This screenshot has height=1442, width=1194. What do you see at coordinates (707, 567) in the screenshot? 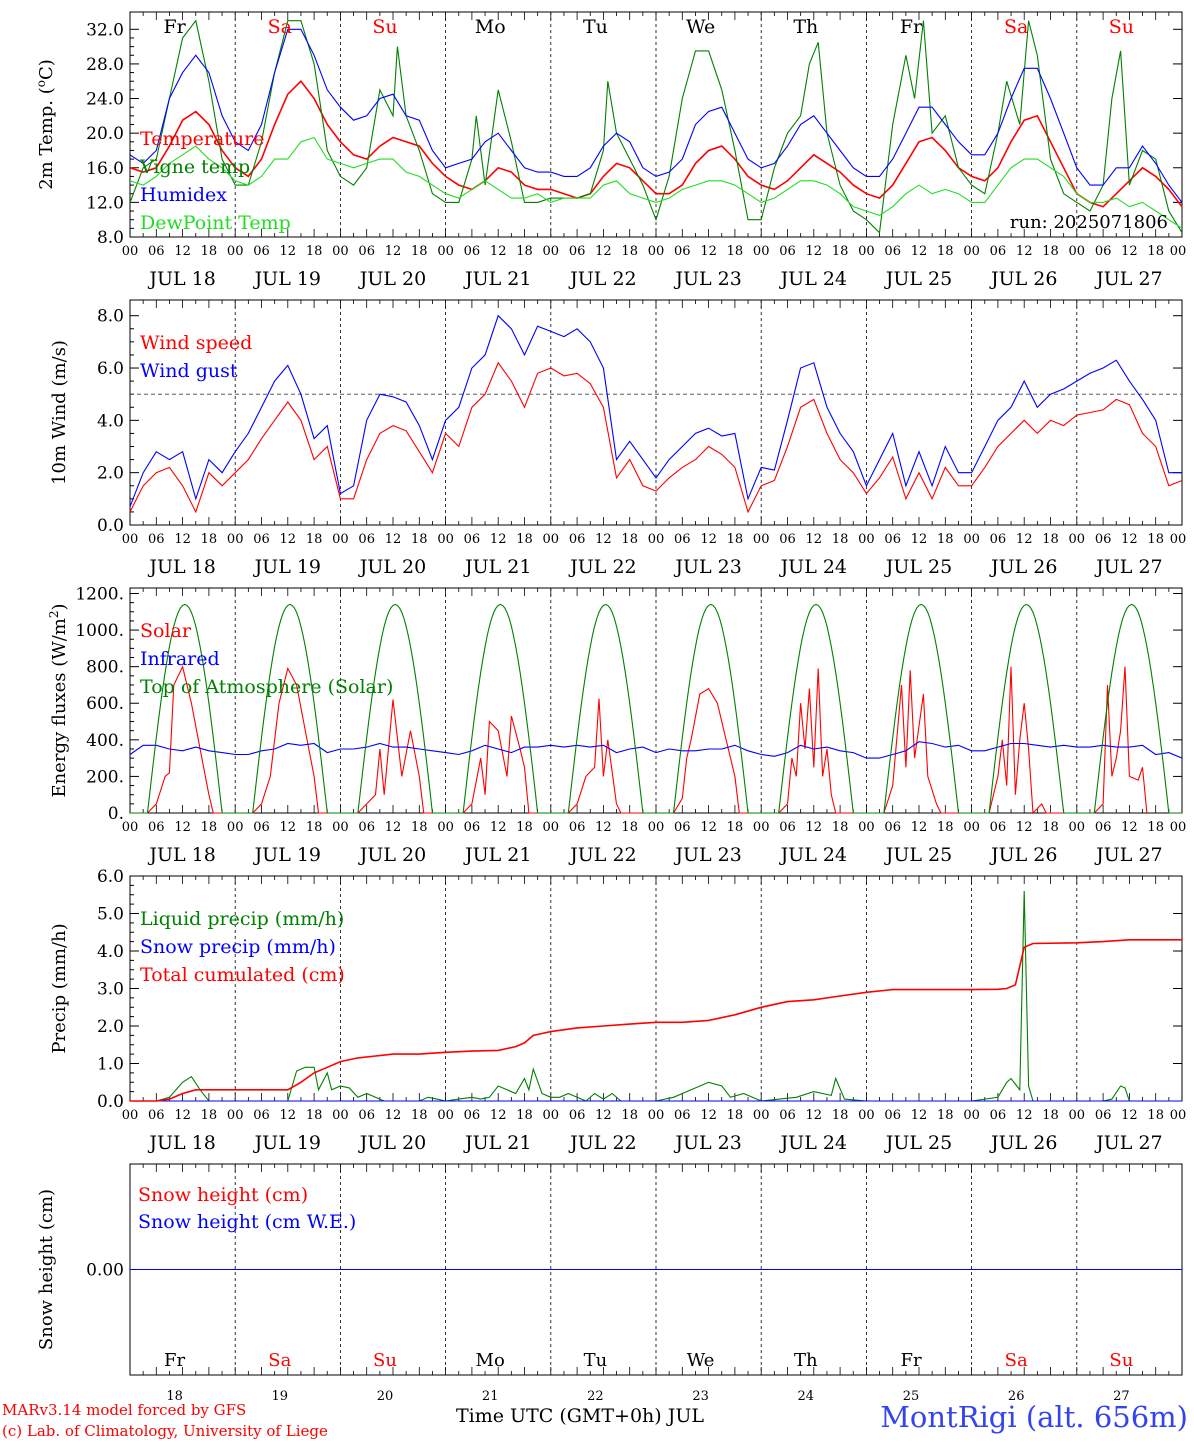
I see `day-label: JUL 23` at bounding box center [707, 567].